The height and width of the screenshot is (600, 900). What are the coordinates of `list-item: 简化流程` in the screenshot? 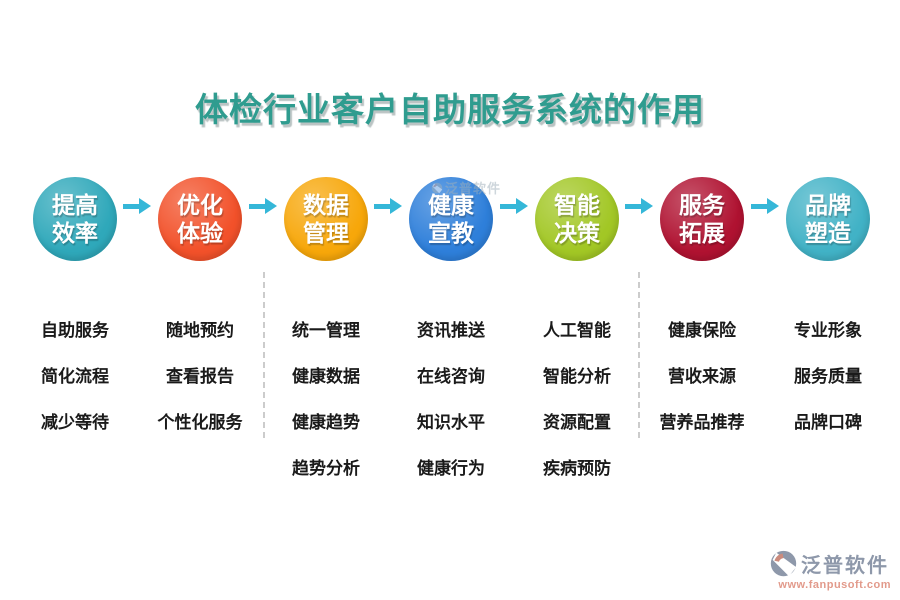 It's located at (75, 376).